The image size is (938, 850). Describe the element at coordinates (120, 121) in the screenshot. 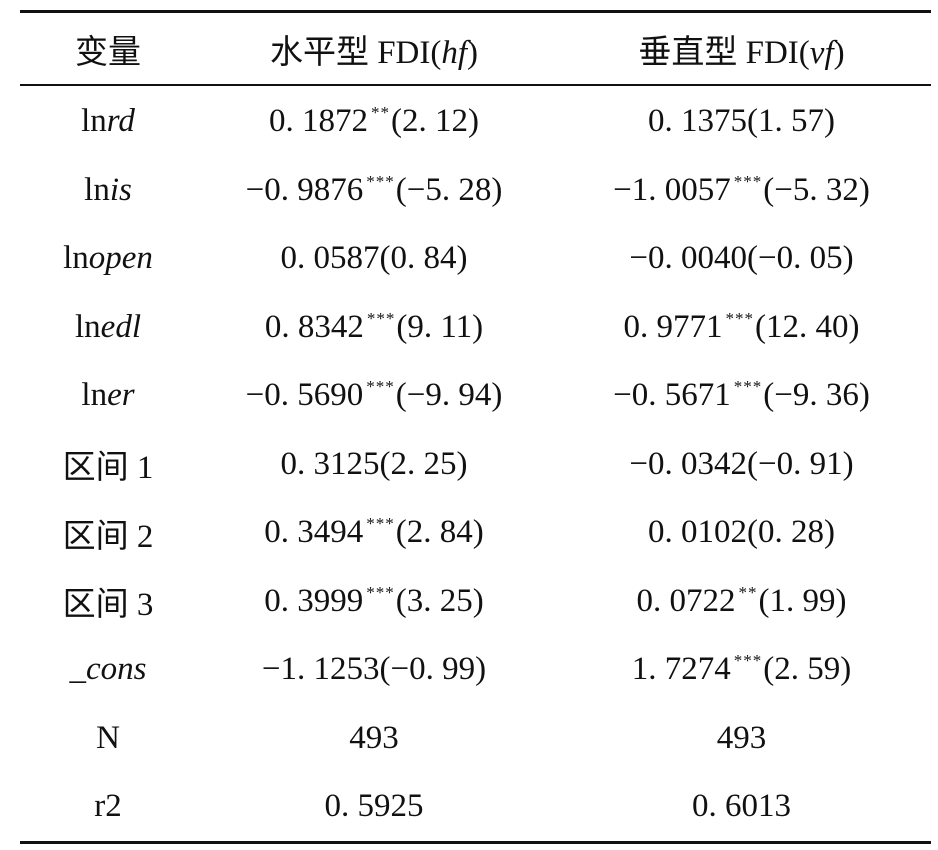

I see `variable-italic: rd` at that location.